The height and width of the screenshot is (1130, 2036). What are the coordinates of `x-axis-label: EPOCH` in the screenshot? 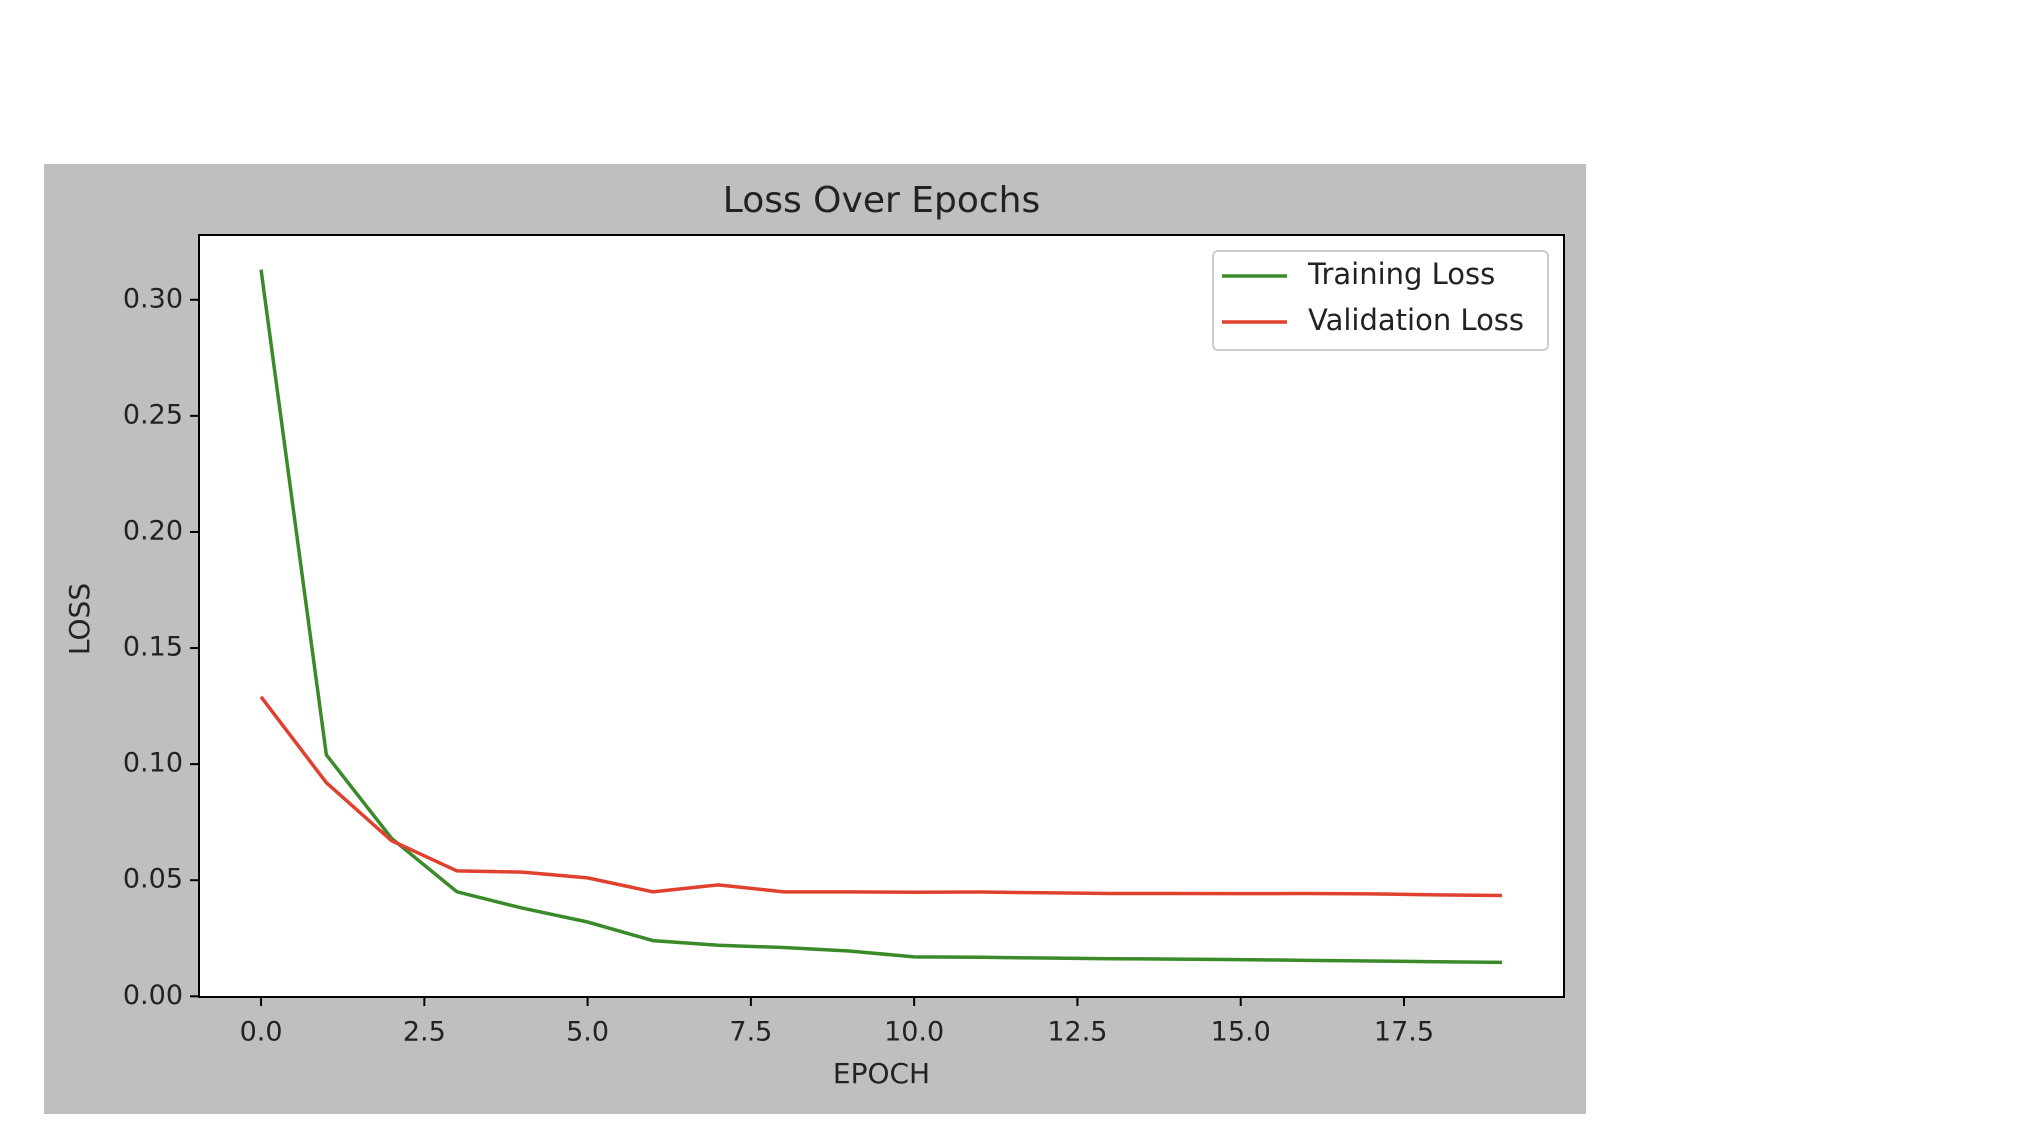 It's located at (881, 1073).